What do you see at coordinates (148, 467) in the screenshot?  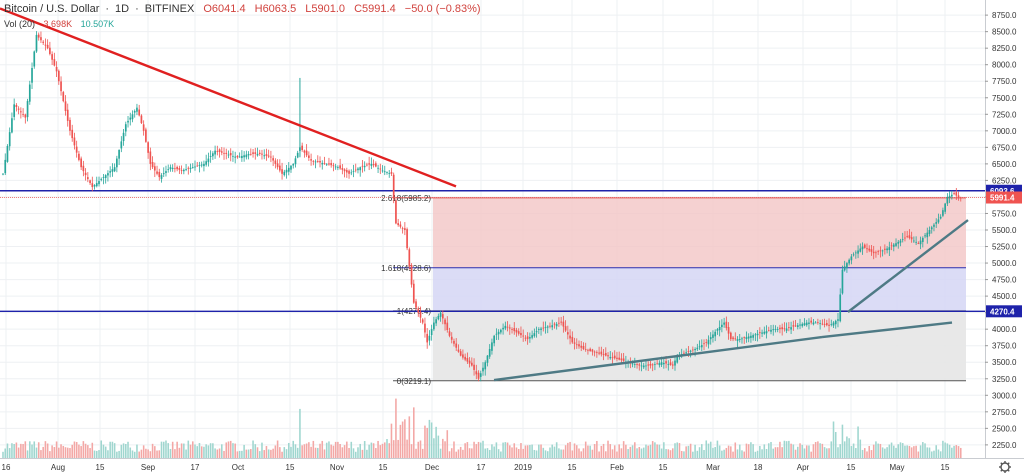 I see `time-tick-label: Sep` at bounding box center [148, 467].